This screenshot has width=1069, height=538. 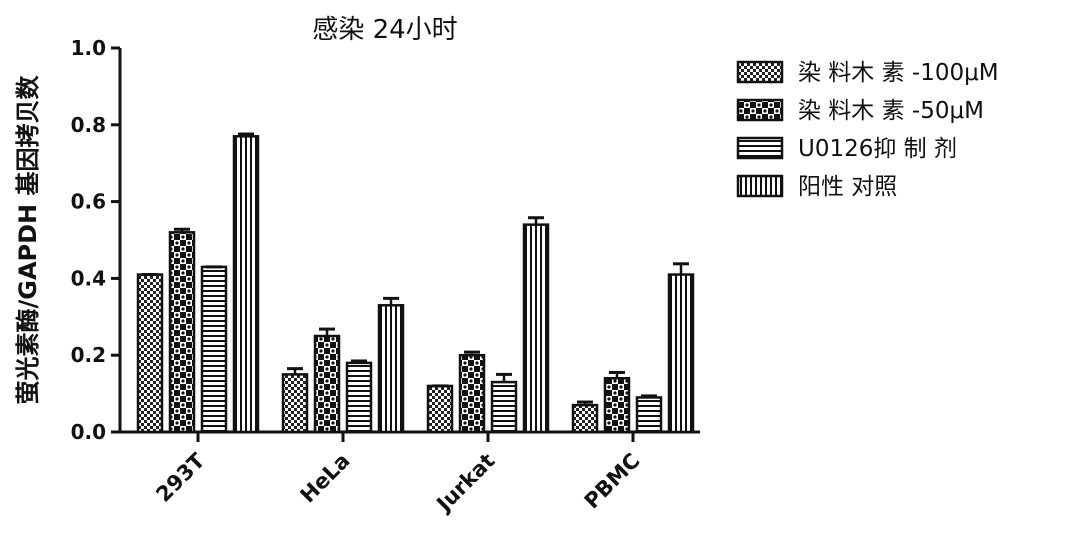 I want to click on x-tick-label: PBMC, so click(x=612, y=481).